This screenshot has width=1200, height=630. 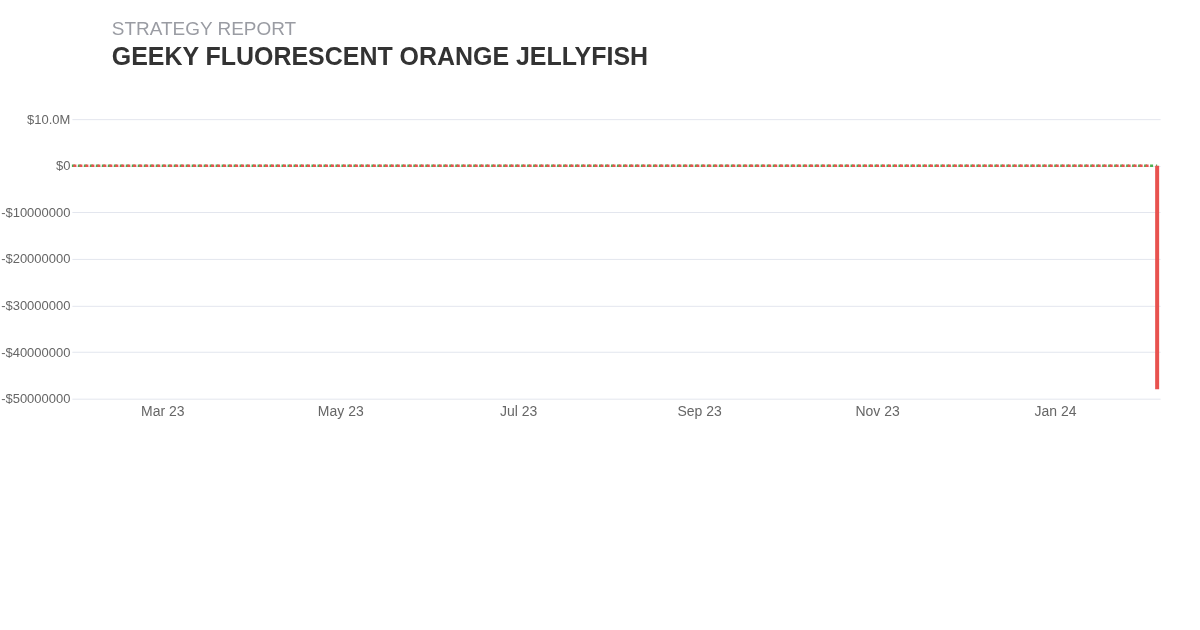 What do you see at coordinates (699, 411) in the screenshot?
I see `x-tick-label: Sep 23` at bounding box center [699, 411].